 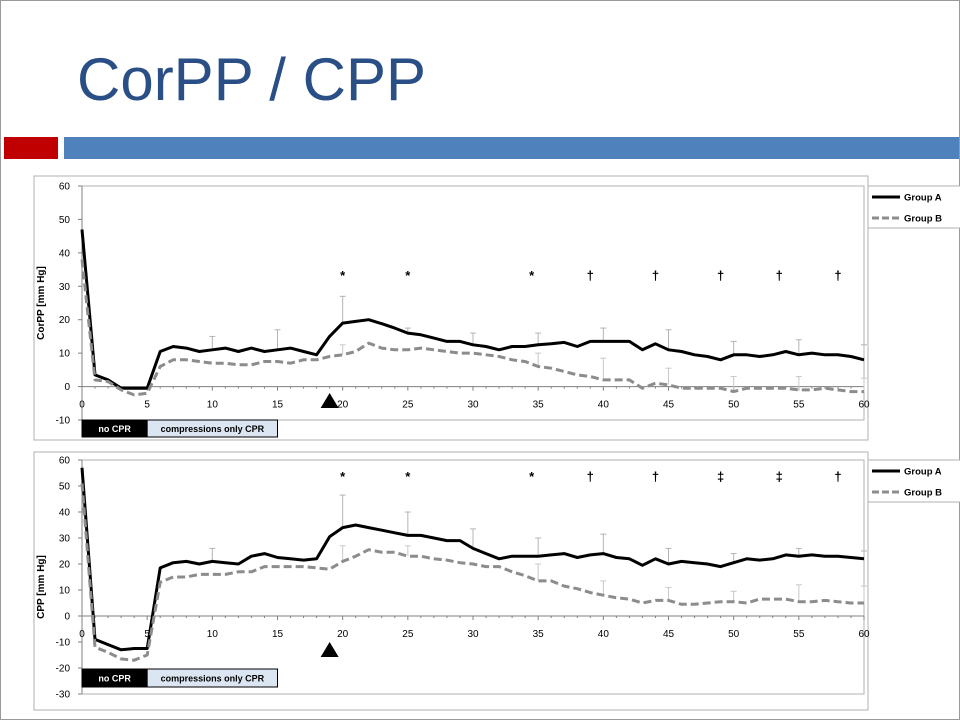 What do you see at coordinates (41, 587) in the screenshot?
I see `y-axis-label: CPP [mm Hg]` at bounding box center [41, 587].